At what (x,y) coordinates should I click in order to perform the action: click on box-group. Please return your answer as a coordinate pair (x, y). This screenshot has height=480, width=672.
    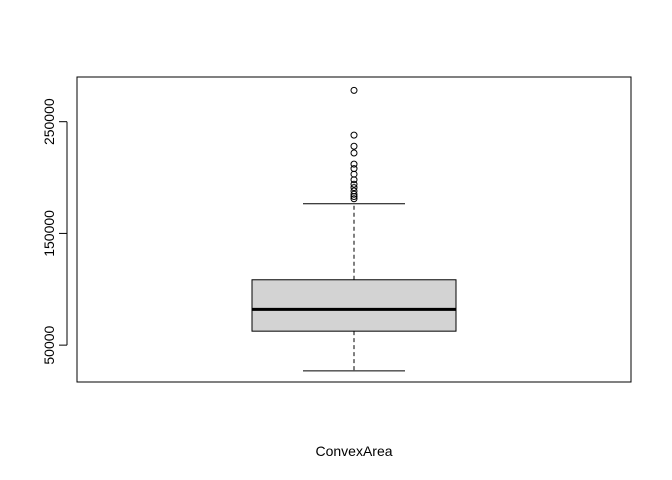
    Looking at the image, I should click on (354, 287).